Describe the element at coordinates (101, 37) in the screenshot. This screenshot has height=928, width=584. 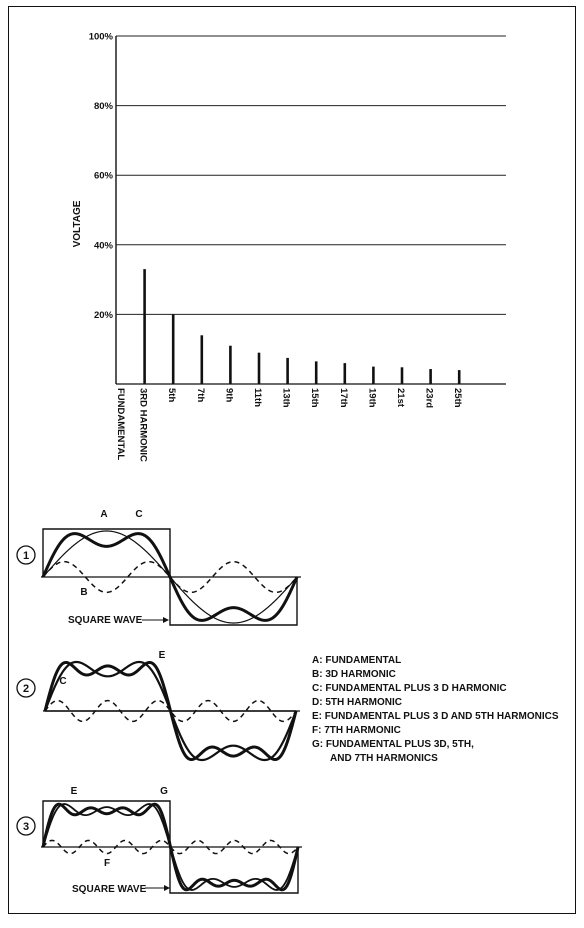
I see `y-tick-label: 100%` at that location.